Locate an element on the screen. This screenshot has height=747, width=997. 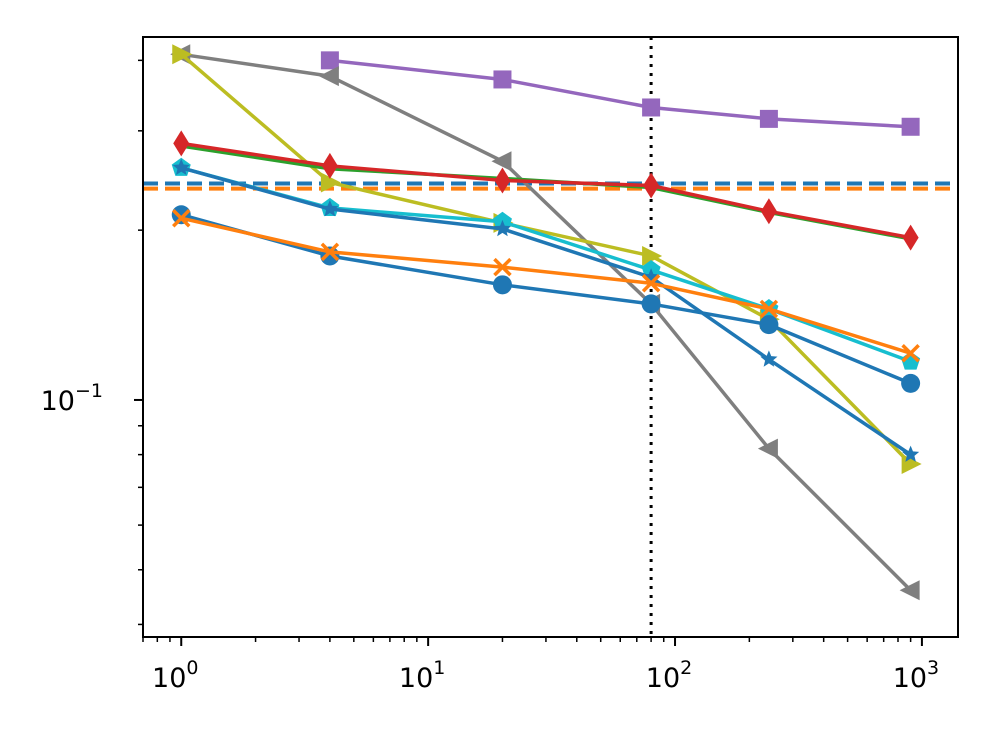
x-tick-exponent-4: 3 is located at coordinates (933, 668).